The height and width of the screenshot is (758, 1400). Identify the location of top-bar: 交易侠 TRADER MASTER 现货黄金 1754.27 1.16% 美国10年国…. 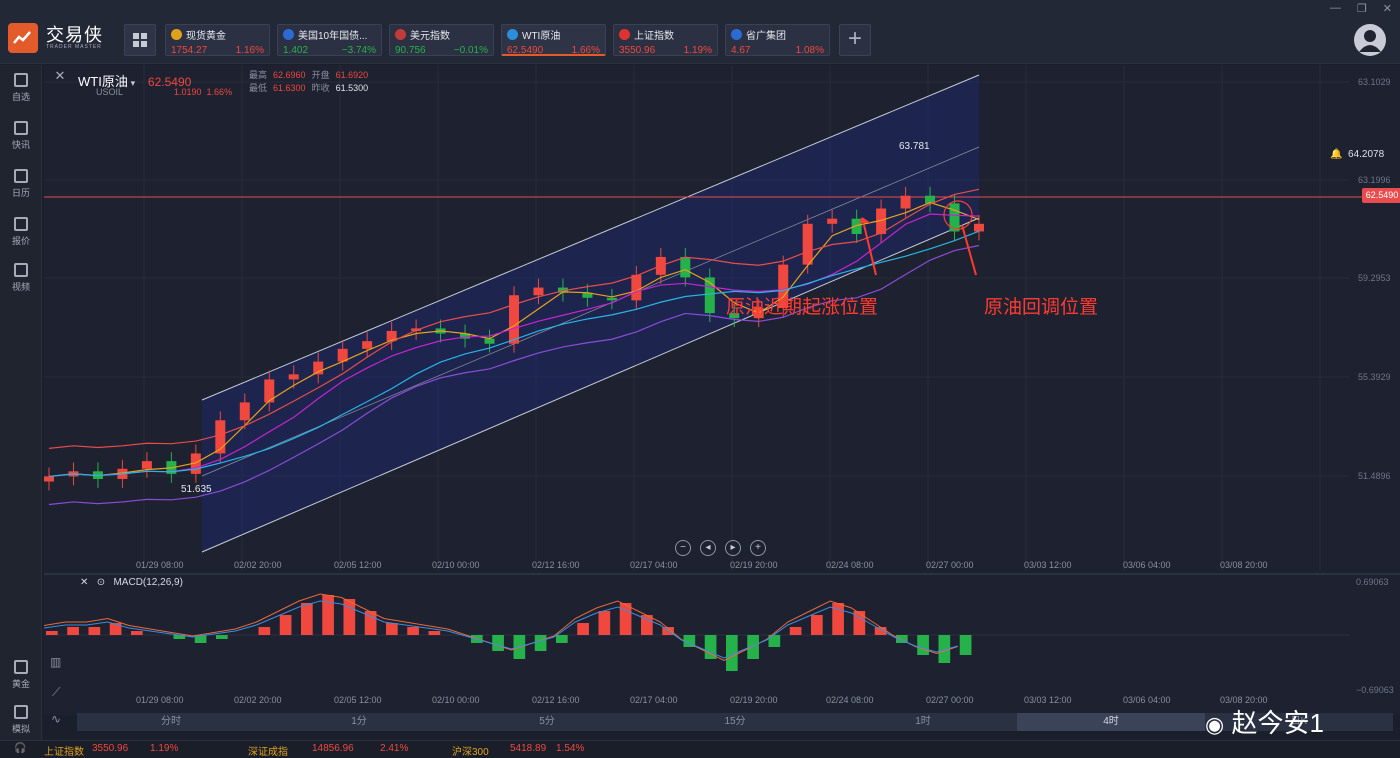
(700, 32).